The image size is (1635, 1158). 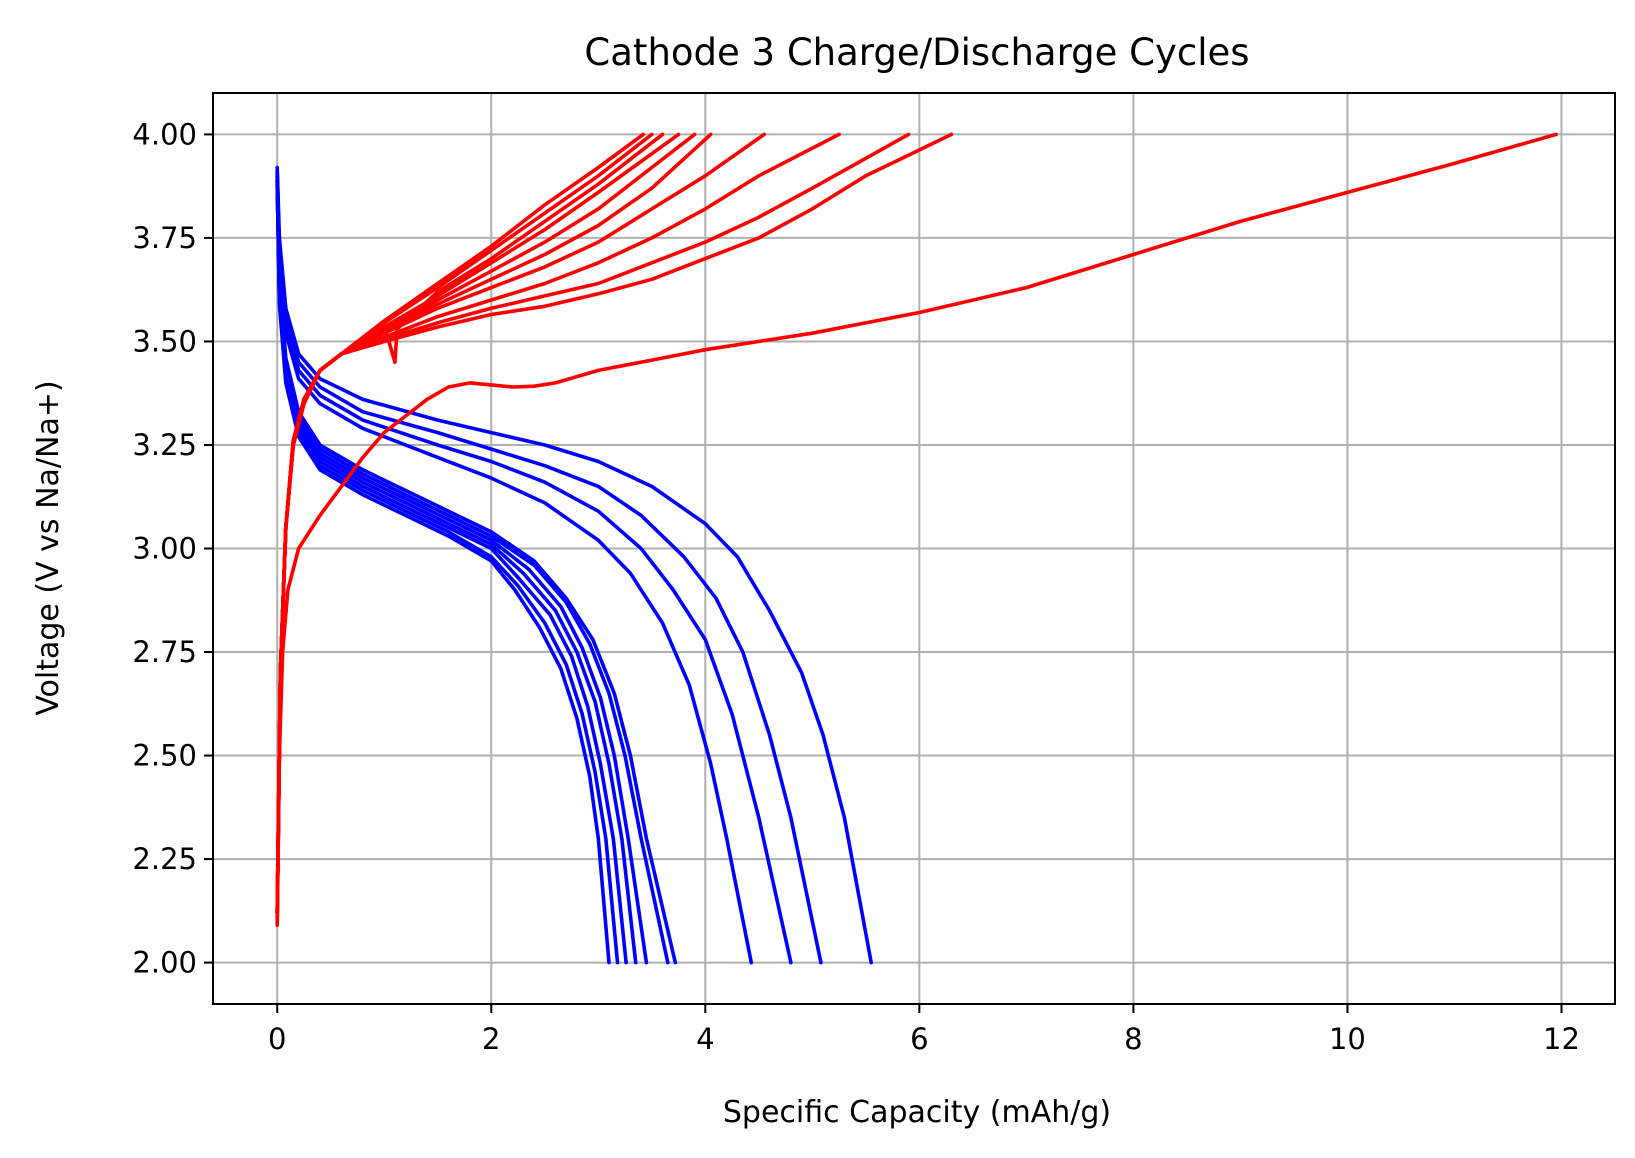 I want to click on x-tick-label: 2, so click(x=491, y=1039).